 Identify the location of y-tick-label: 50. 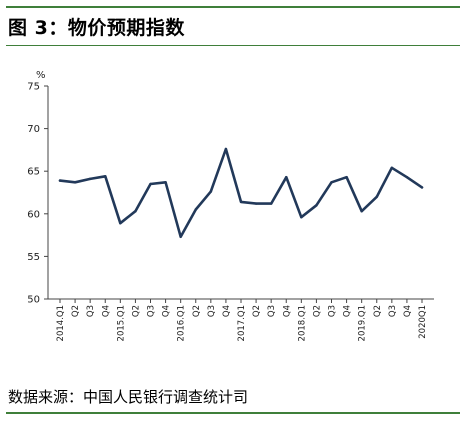
(33, 300).